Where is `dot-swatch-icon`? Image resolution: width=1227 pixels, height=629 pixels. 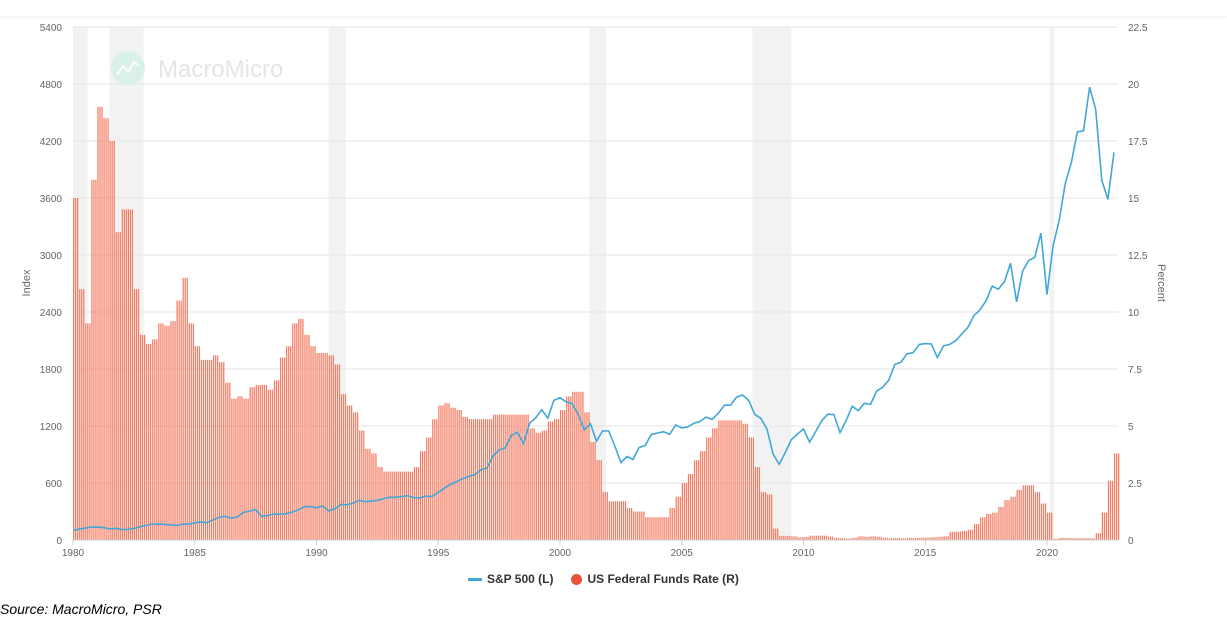
dot-swatch-icon is located at coordinates (577, 579).